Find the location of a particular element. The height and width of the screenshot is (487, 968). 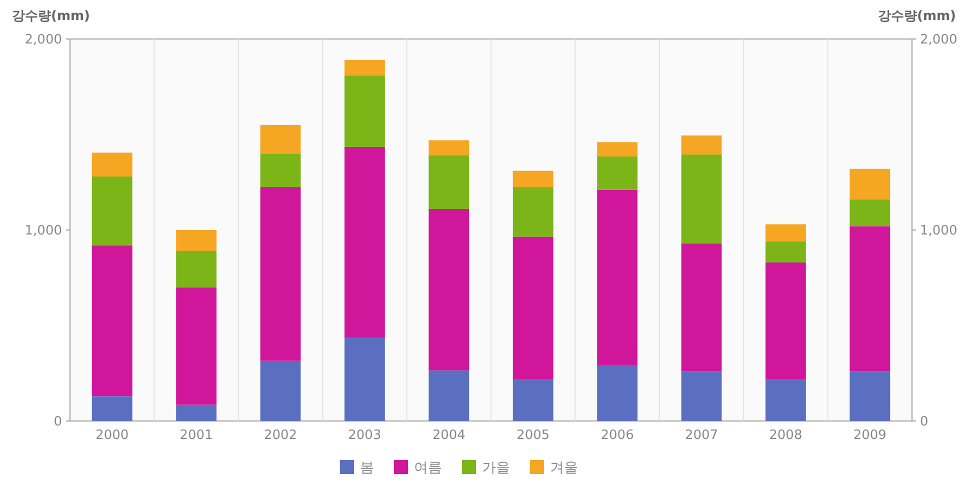

y2-tick-label: 2,000 is located at coordinates (939, 40).